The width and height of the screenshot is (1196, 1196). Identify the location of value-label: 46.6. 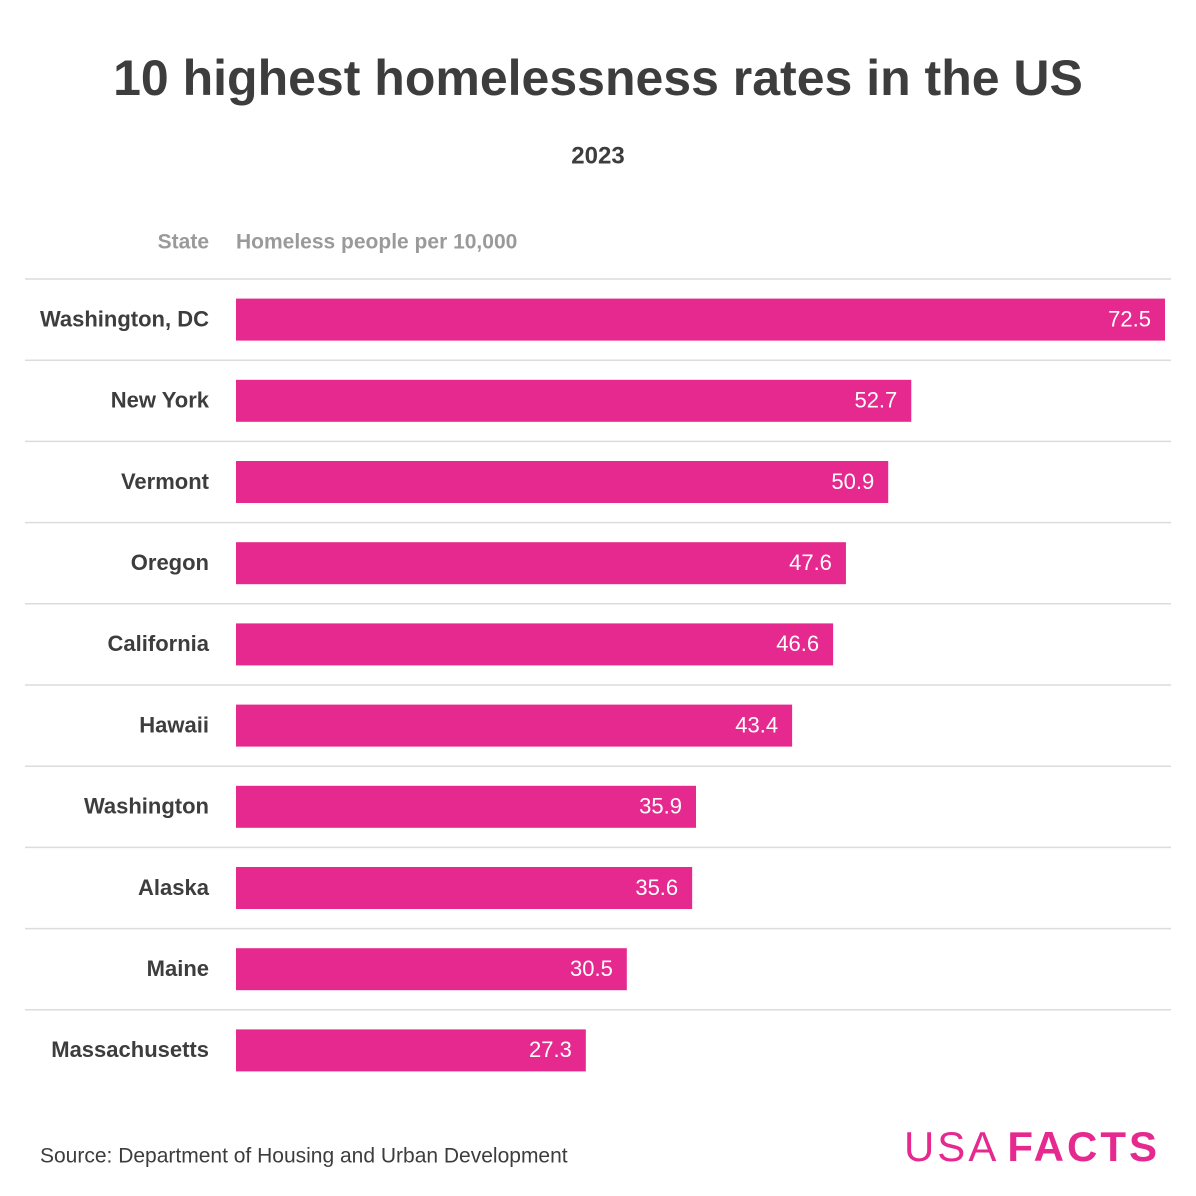
(797, 643).